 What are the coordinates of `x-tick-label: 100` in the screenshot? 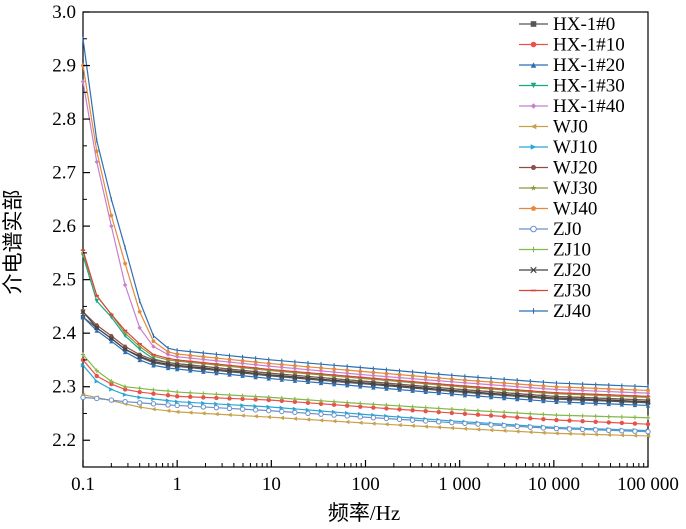 It's located at (365, 484).